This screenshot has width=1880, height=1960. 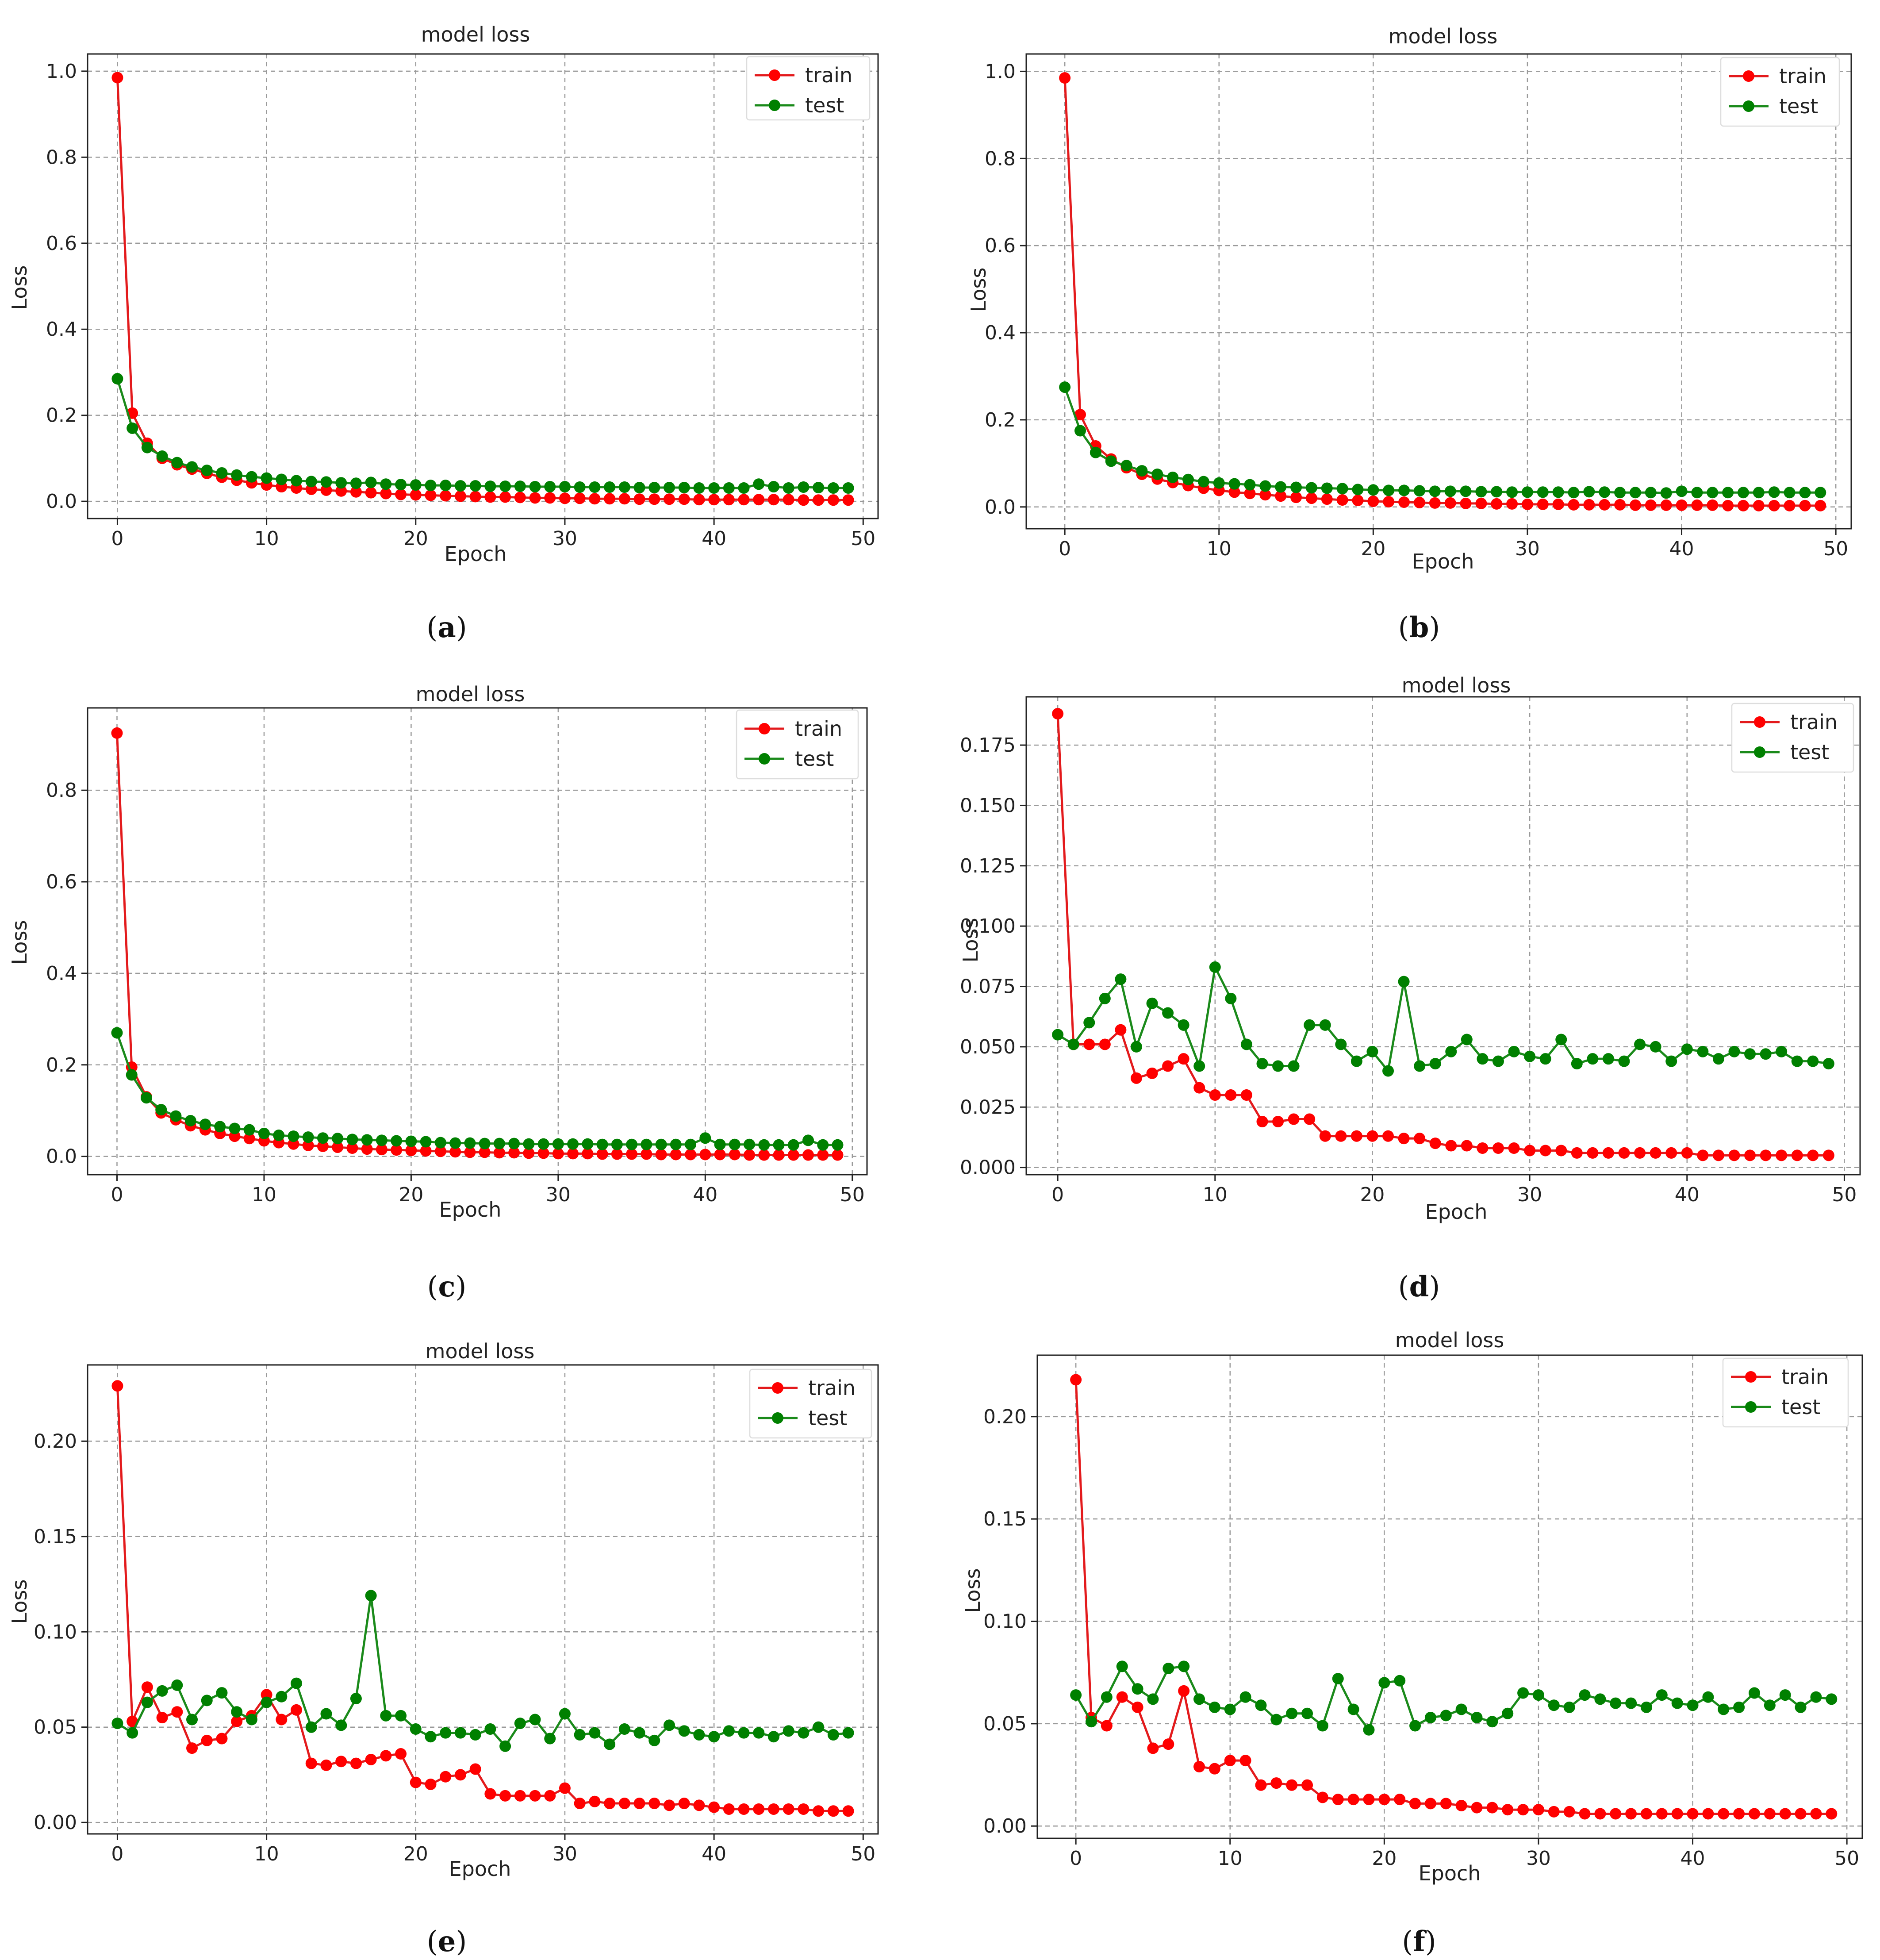 What do you see at coordinates (1449, 1340) in the screenshot?
I see `chart-title: model loss` at bounding box center [1449, 1340].